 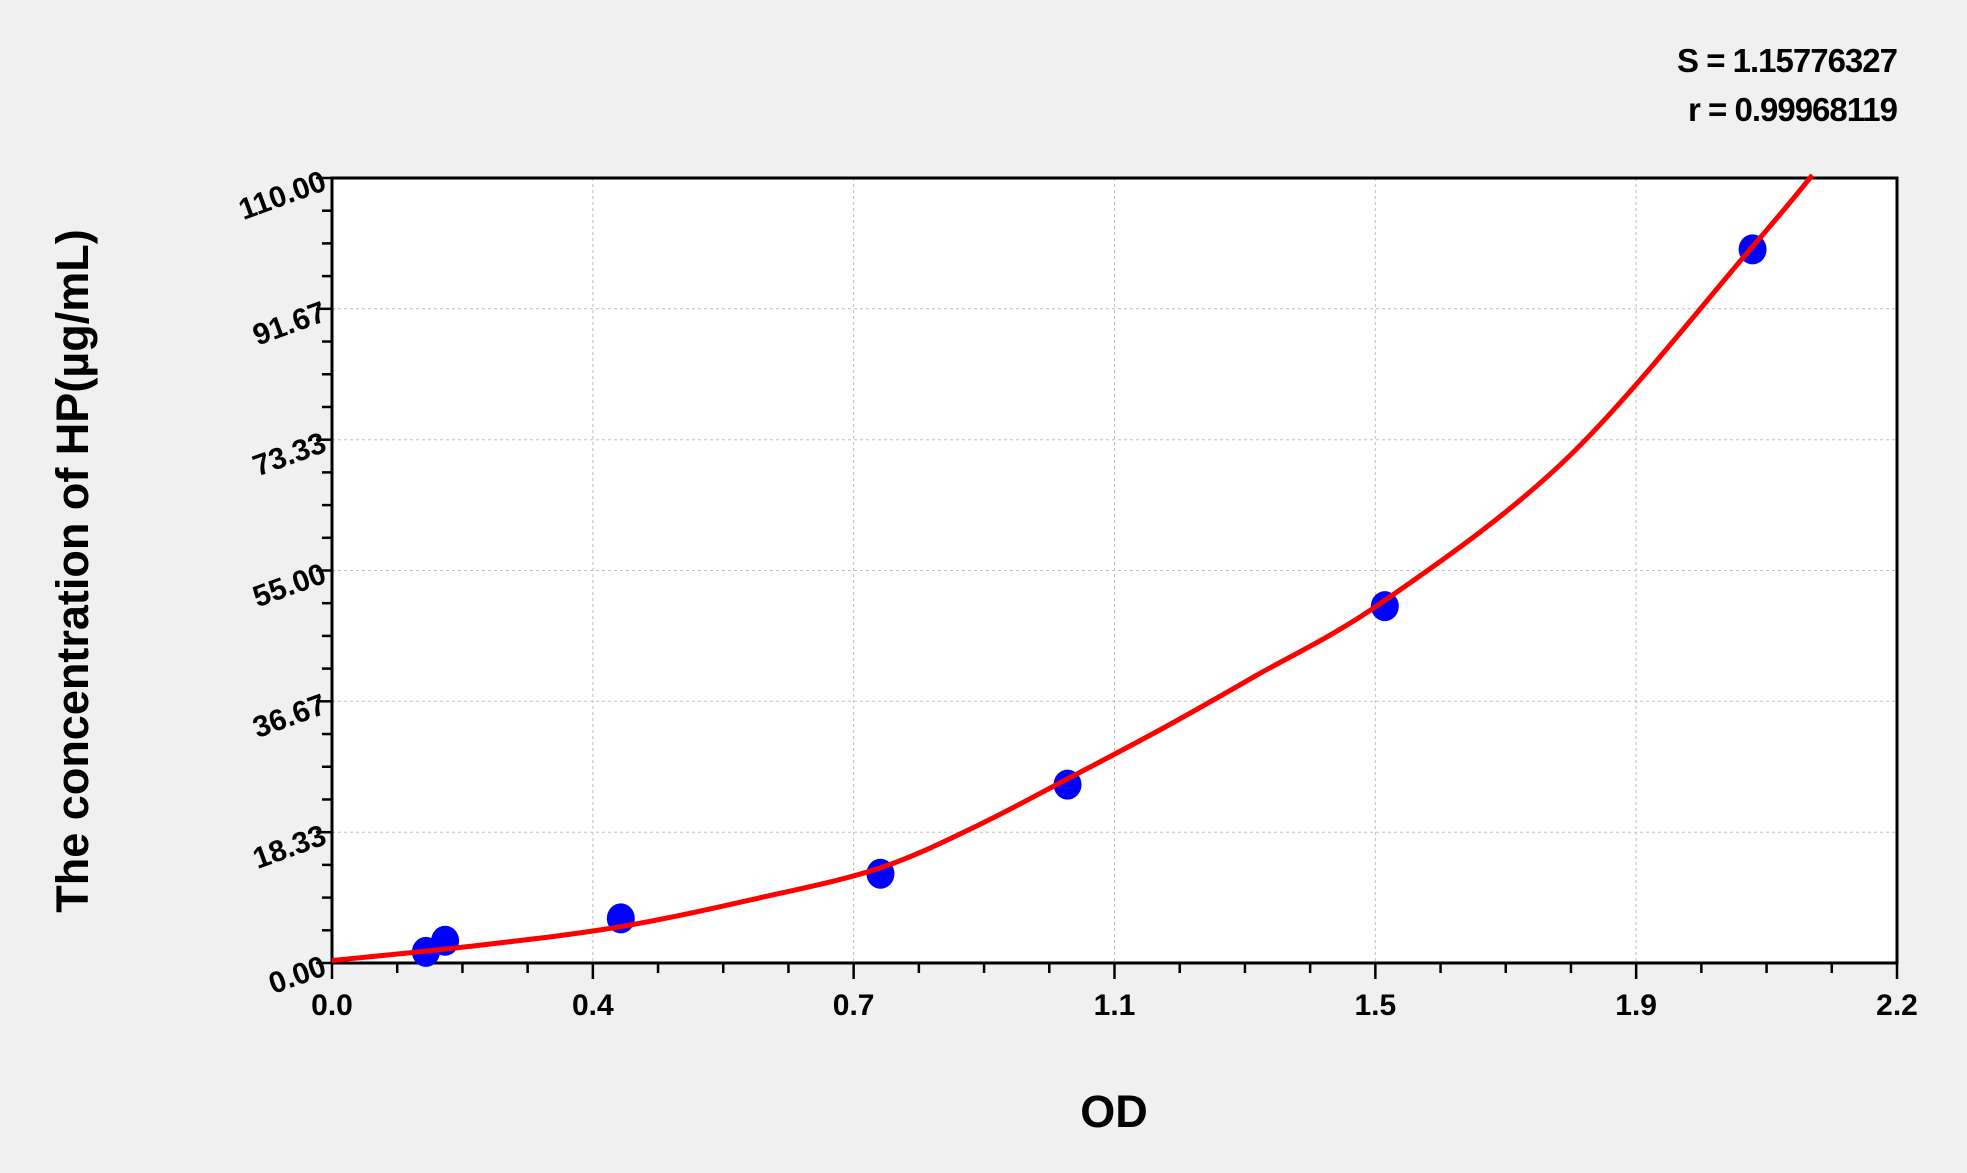 I want to click on x-tick-label: 0.0, so click(x=332, y=1005).